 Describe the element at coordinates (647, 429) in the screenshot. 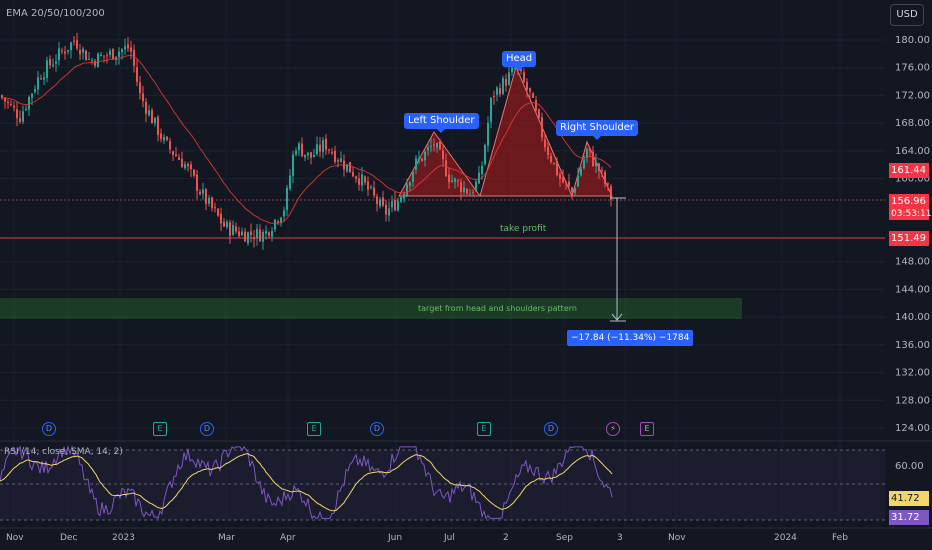

I see `upcoming-earnings-icon: E` at that location.